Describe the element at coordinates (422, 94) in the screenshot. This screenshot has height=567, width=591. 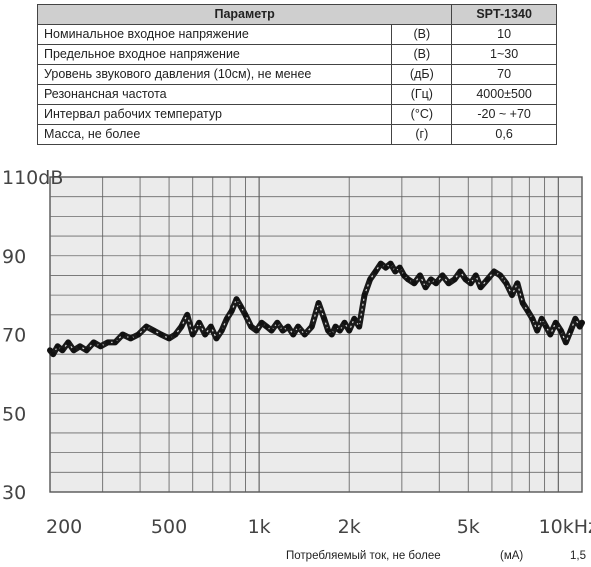
I see `spec-param-unit: (Гц)` at that location.